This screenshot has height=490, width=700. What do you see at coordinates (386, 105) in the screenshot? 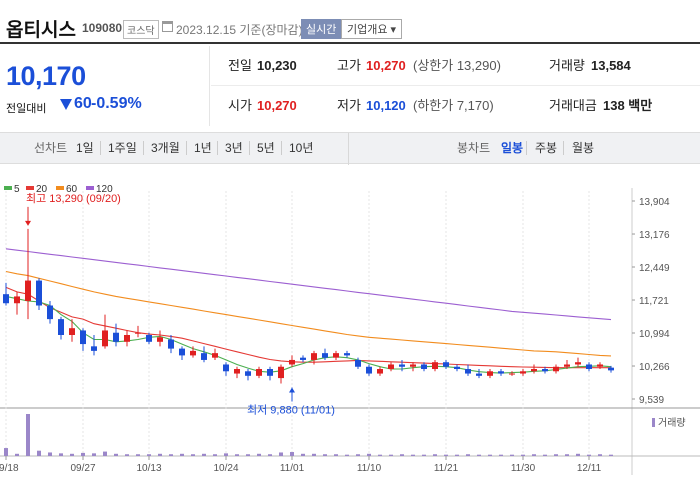
I see `low-value: 10,120` at bounding box center [386, 105].